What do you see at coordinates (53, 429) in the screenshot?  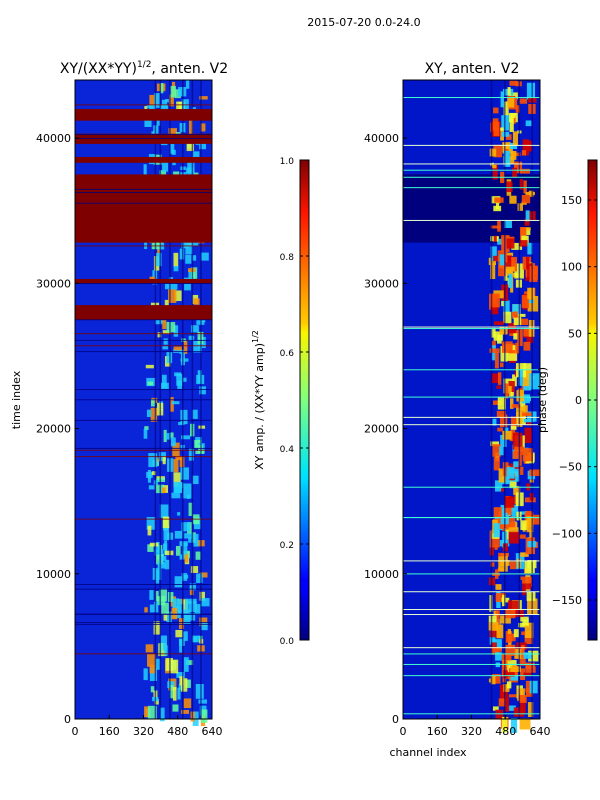 I see `y-tick-label-0-20000: 20000` at bounding box center [53, 429].